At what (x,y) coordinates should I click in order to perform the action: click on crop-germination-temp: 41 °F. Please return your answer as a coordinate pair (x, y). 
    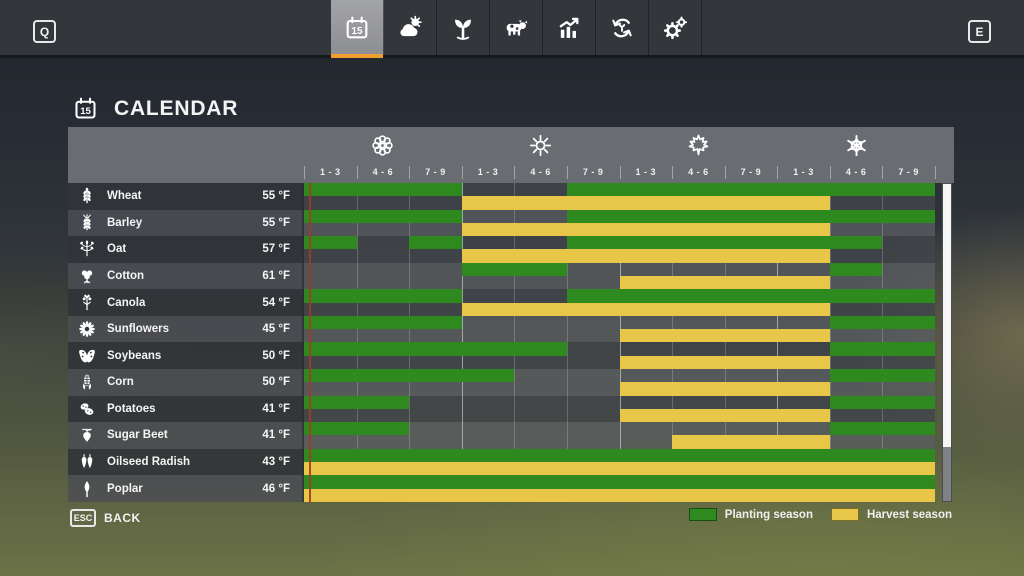
    Looking at the image, I should click on (276, 435).